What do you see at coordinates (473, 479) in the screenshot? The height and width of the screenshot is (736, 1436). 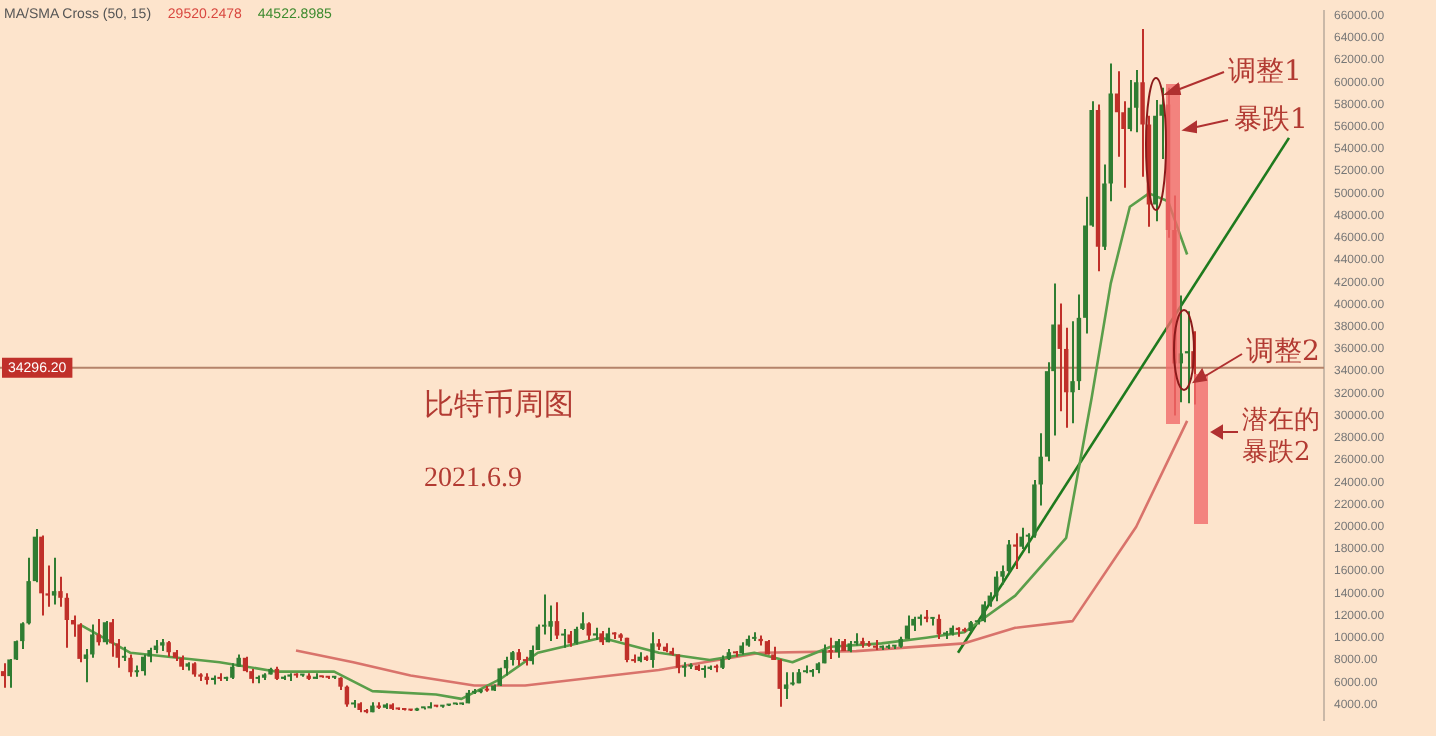 I see `annotation: 2021.6.9` at bounding box center [473, 479].